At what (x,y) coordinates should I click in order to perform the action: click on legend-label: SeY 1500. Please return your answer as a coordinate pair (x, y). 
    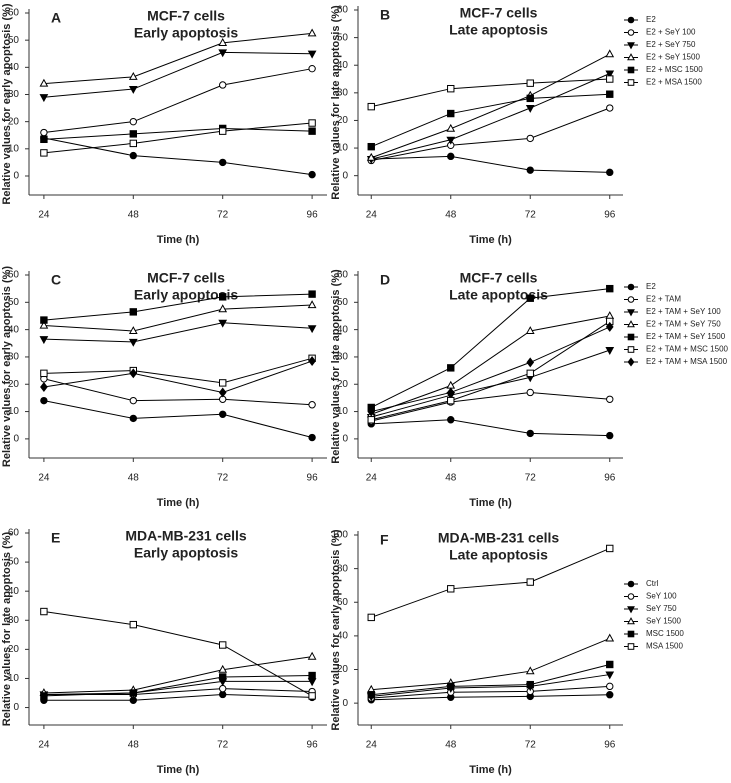
    Looking at the image, I should click on (664, 621).